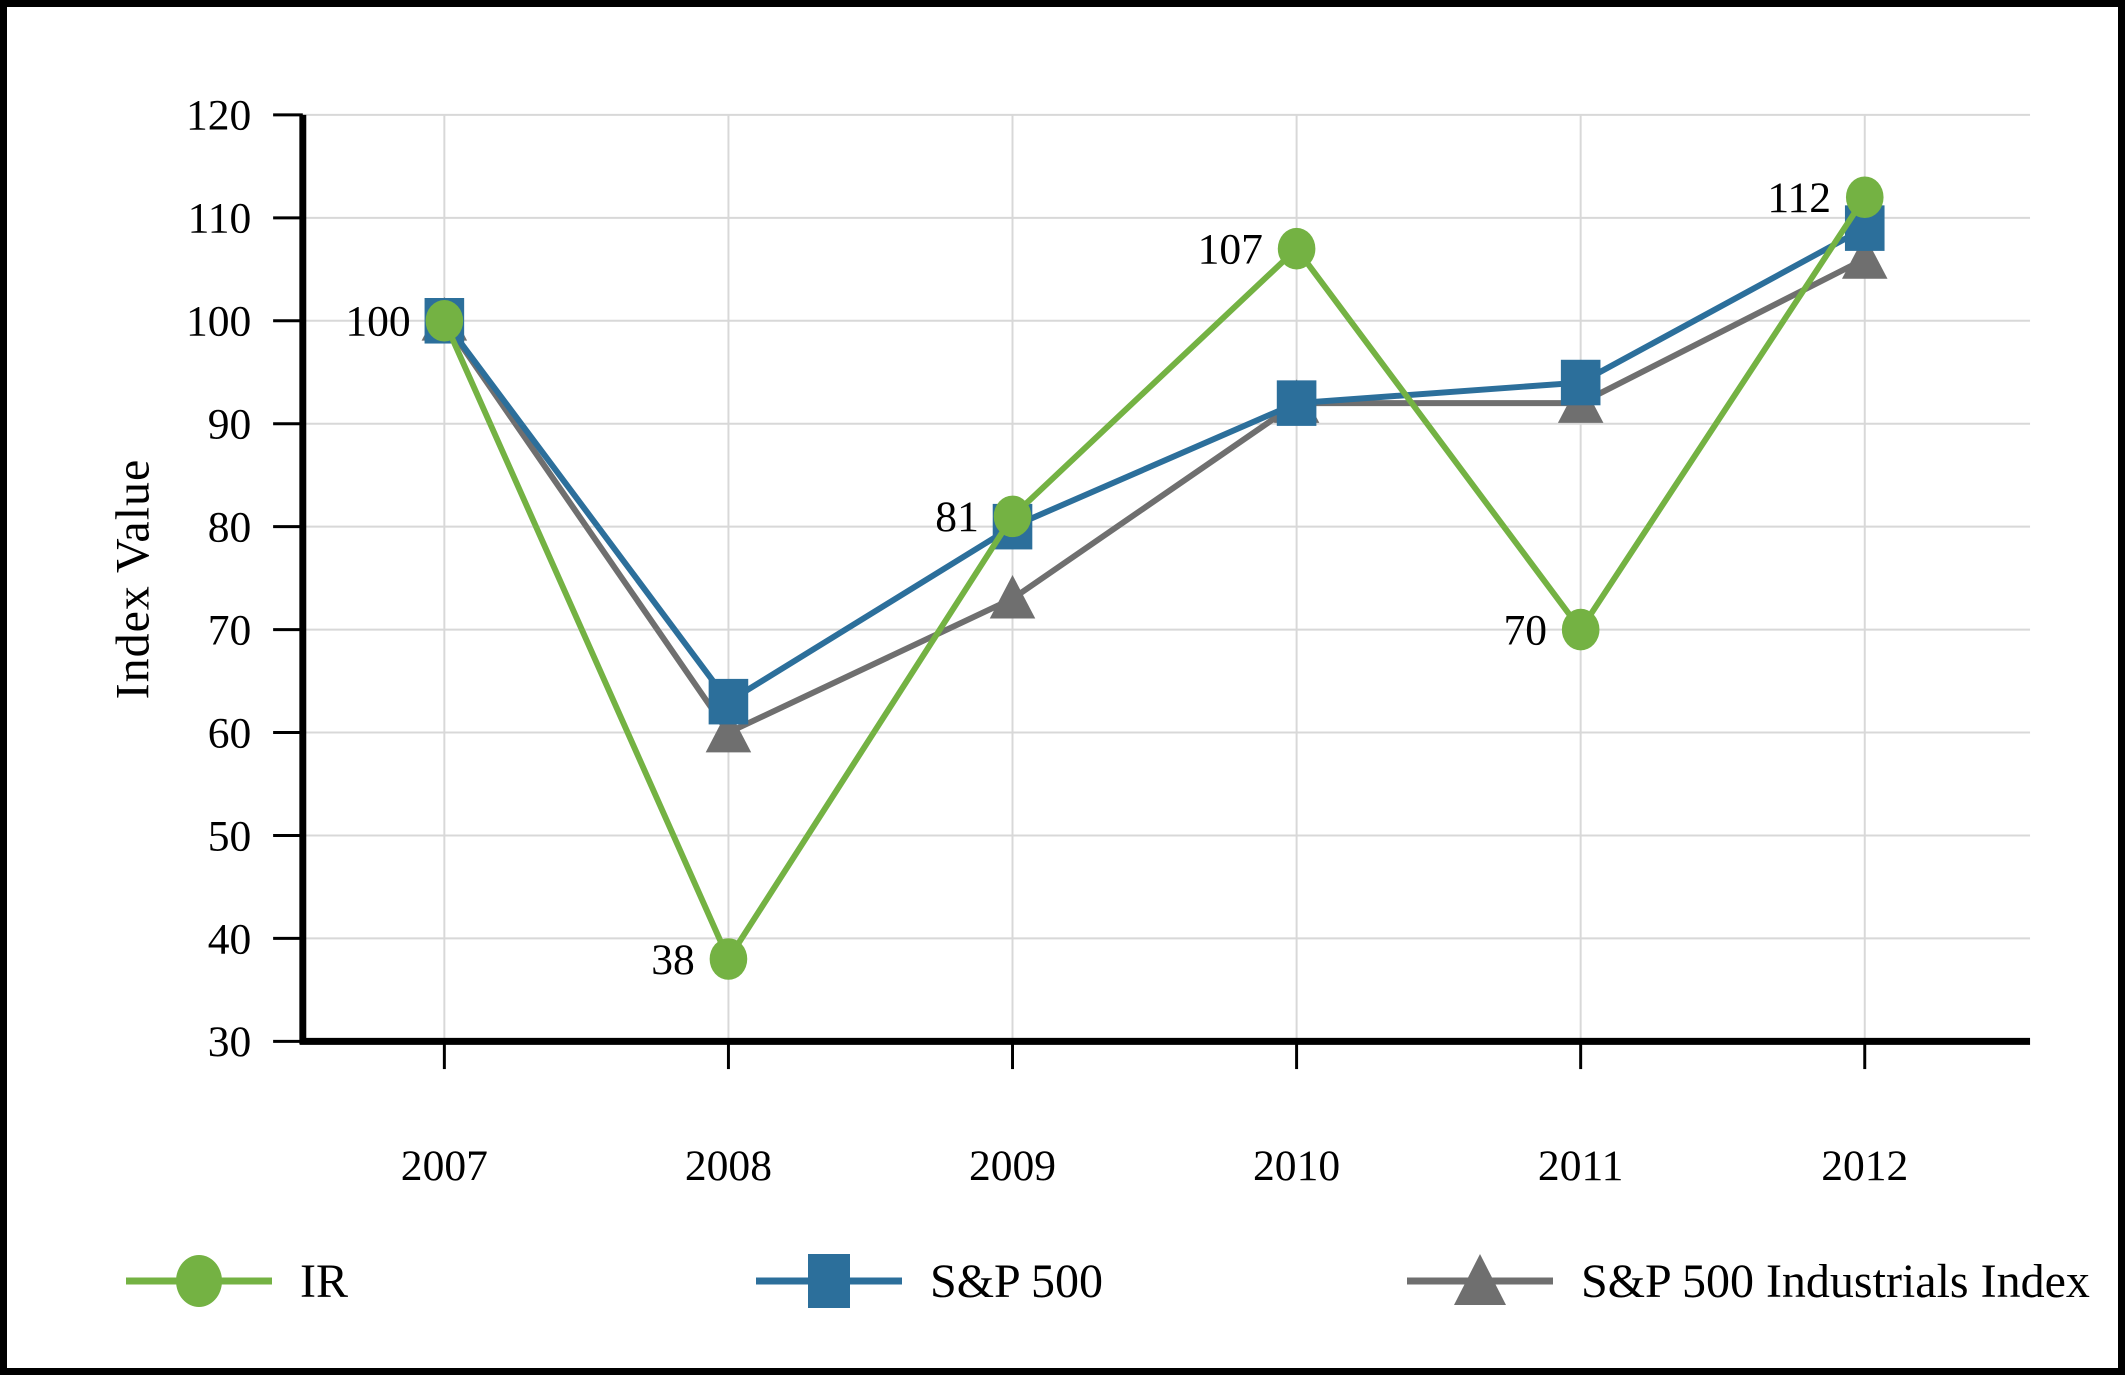 Image resolution: width=2125 pixels, height=1375 pixels. Describe the element at coordinates (444, 1166) in the screenshot. I see `svg-text: 2007` at that location.